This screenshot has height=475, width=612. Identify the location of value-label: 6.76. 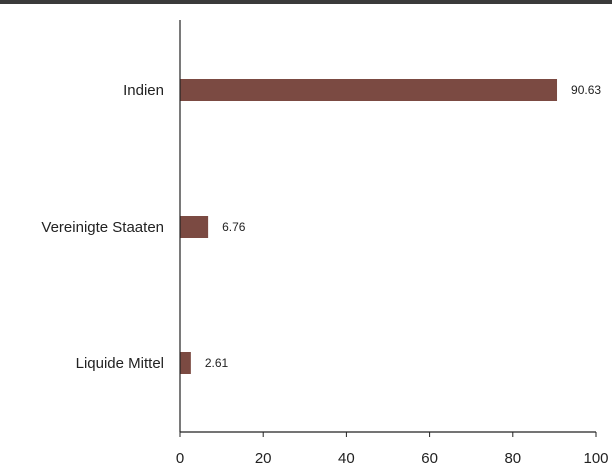
(234, 227).